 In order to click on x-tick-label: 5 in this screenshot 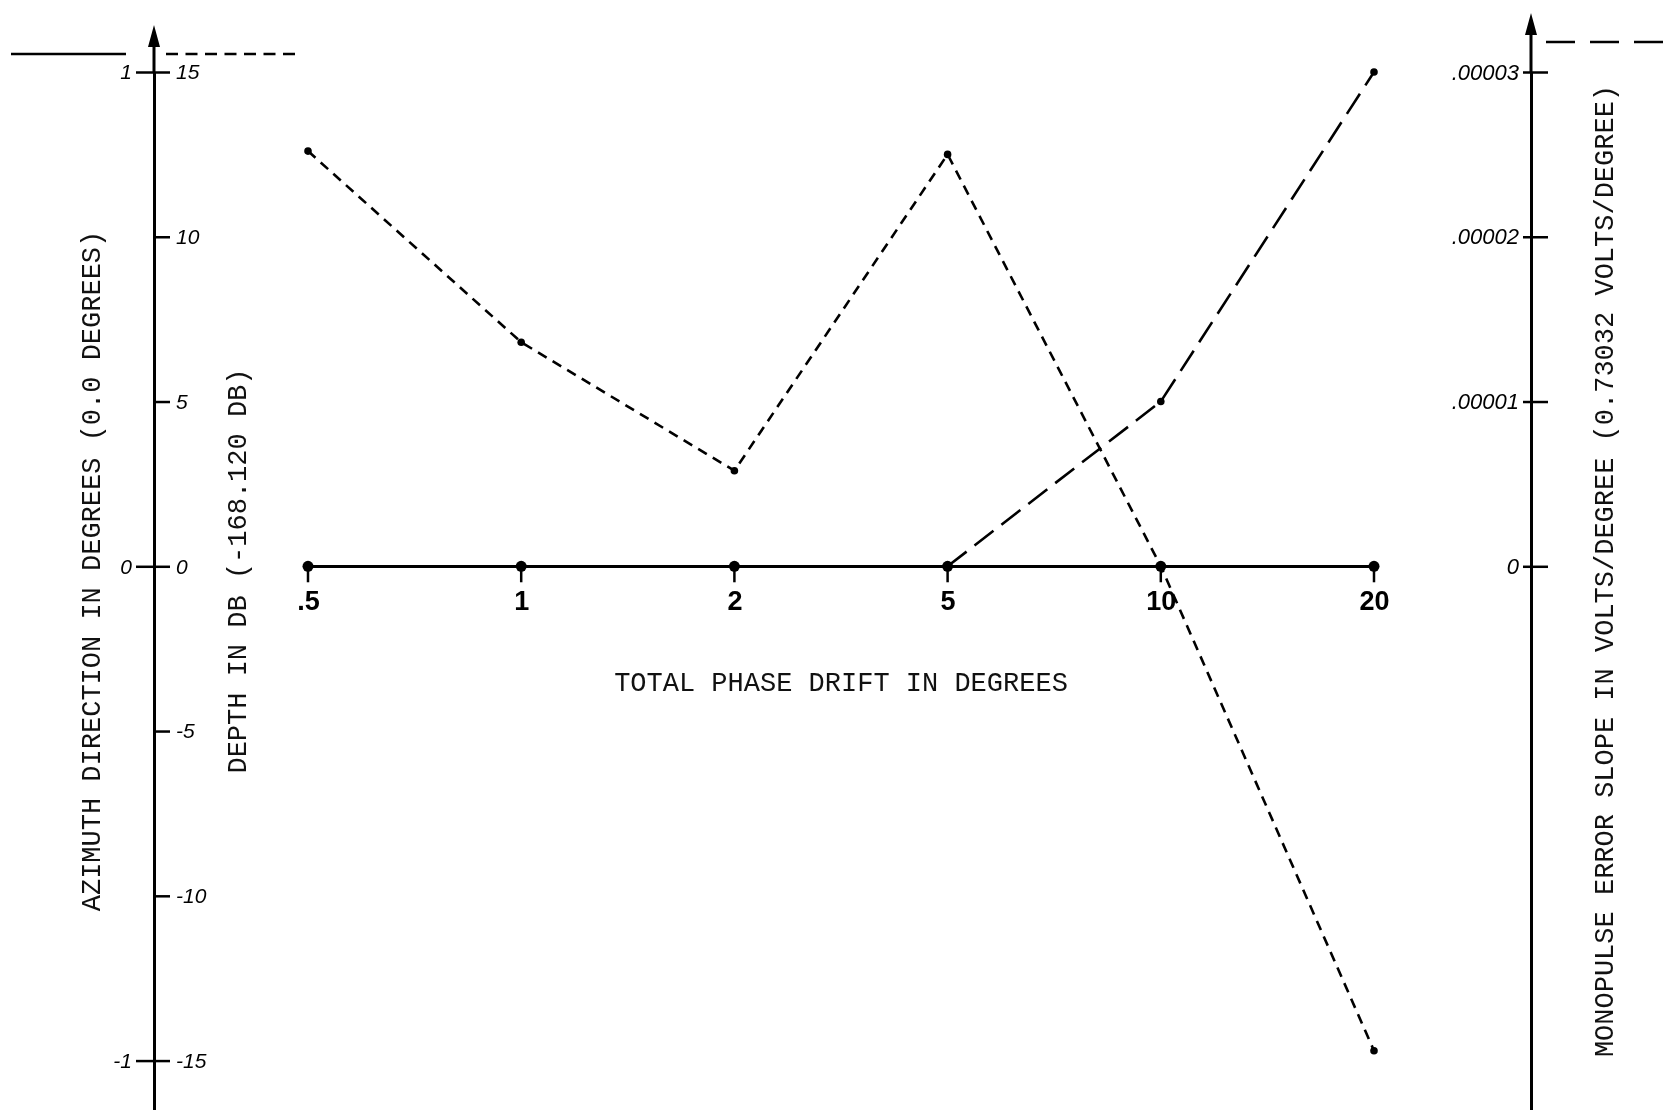, I will do `click(948, 601)`.